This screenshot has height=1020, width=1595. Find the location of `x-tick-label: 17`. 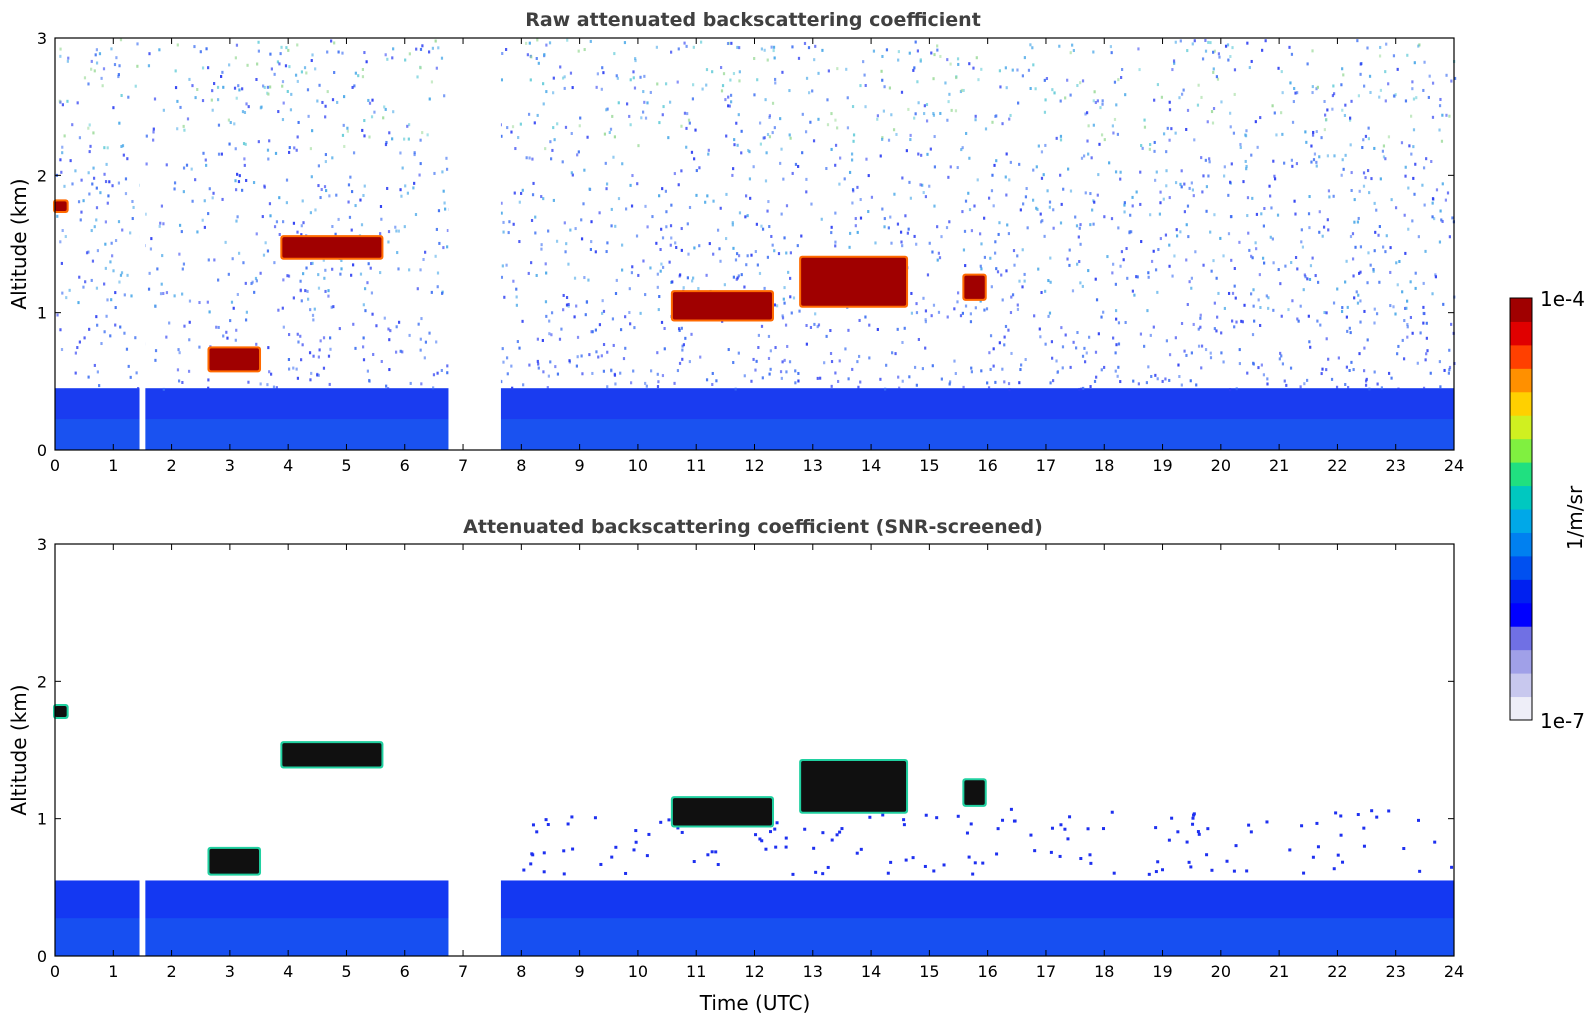

x-tick-label: 17 is located at coordinates (1046, 971).